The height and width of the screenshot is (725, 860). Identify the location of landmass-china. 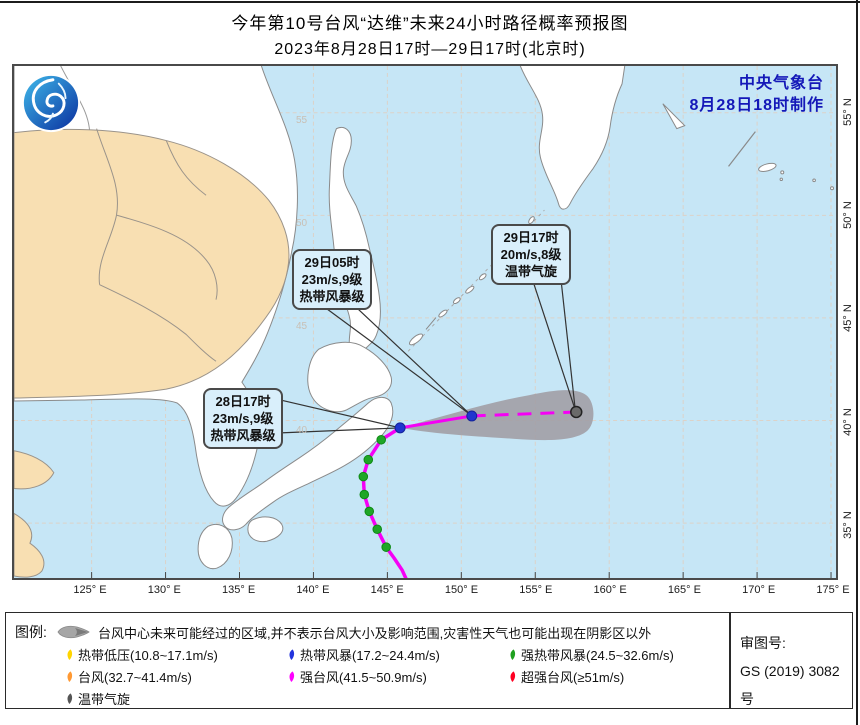
(152, 263).